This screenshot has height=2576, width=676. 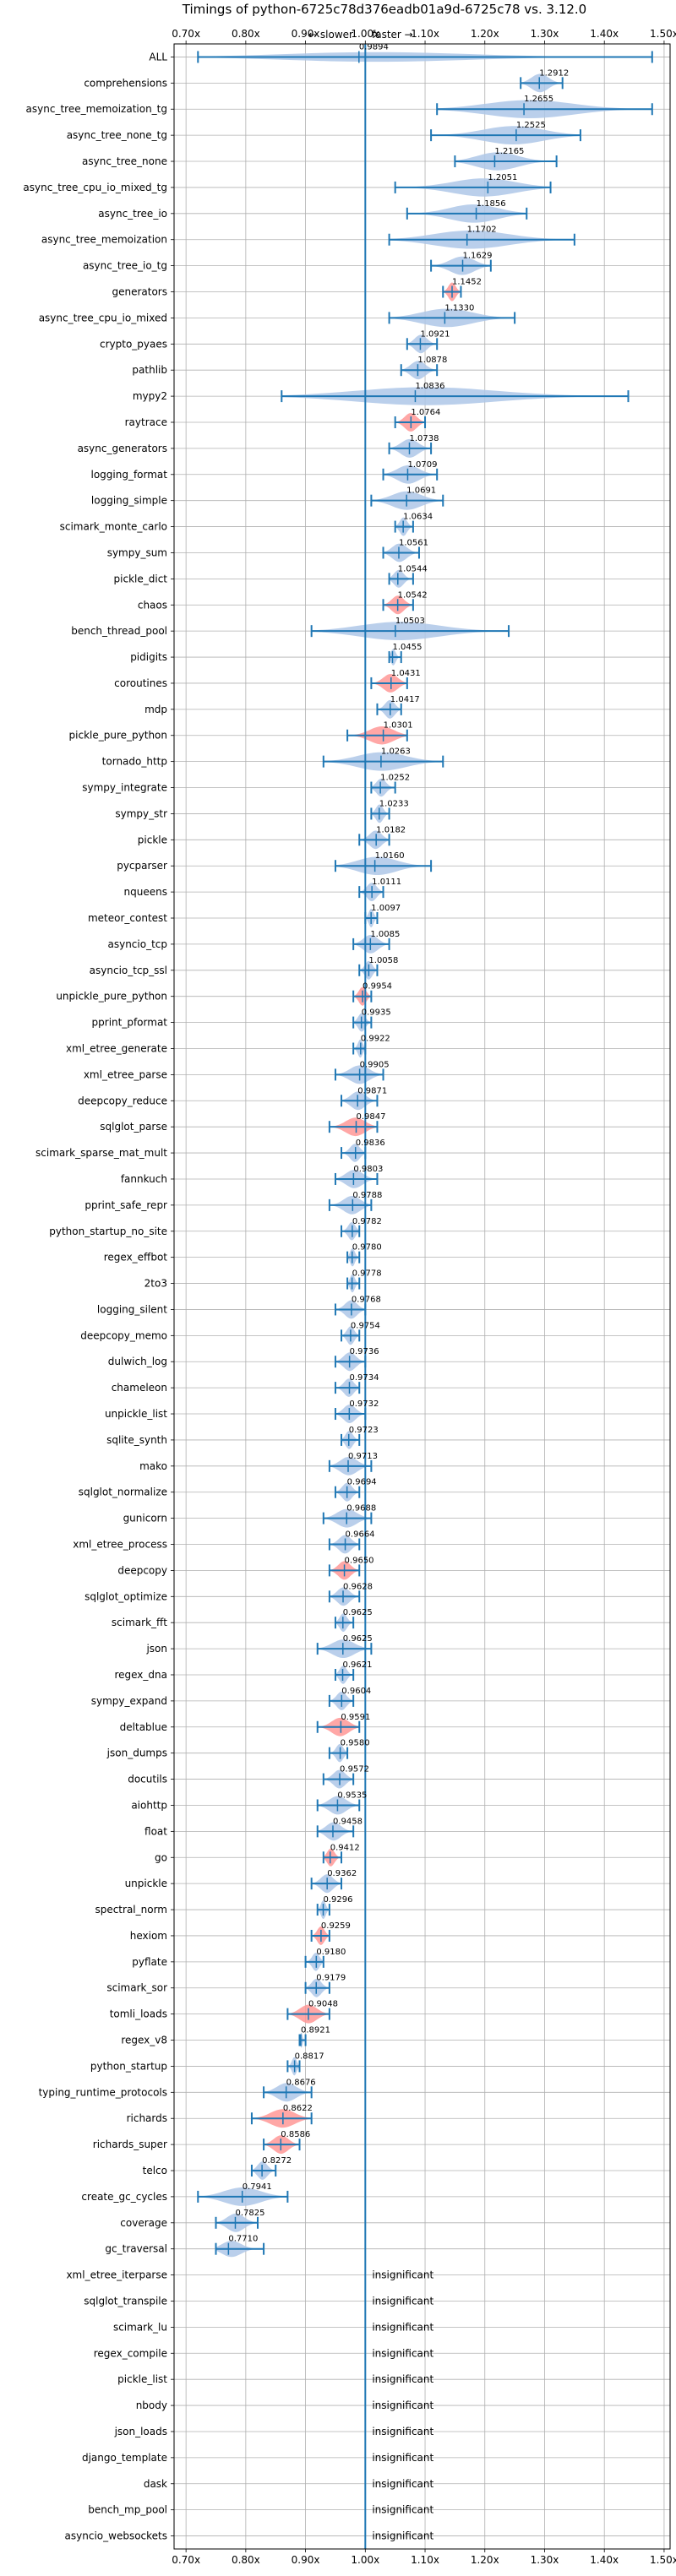 What do you see at coordinates (492, 204) in the screenshot?
I see `benchmark-value-label: 1.1856` at bounding box center [492, 204].